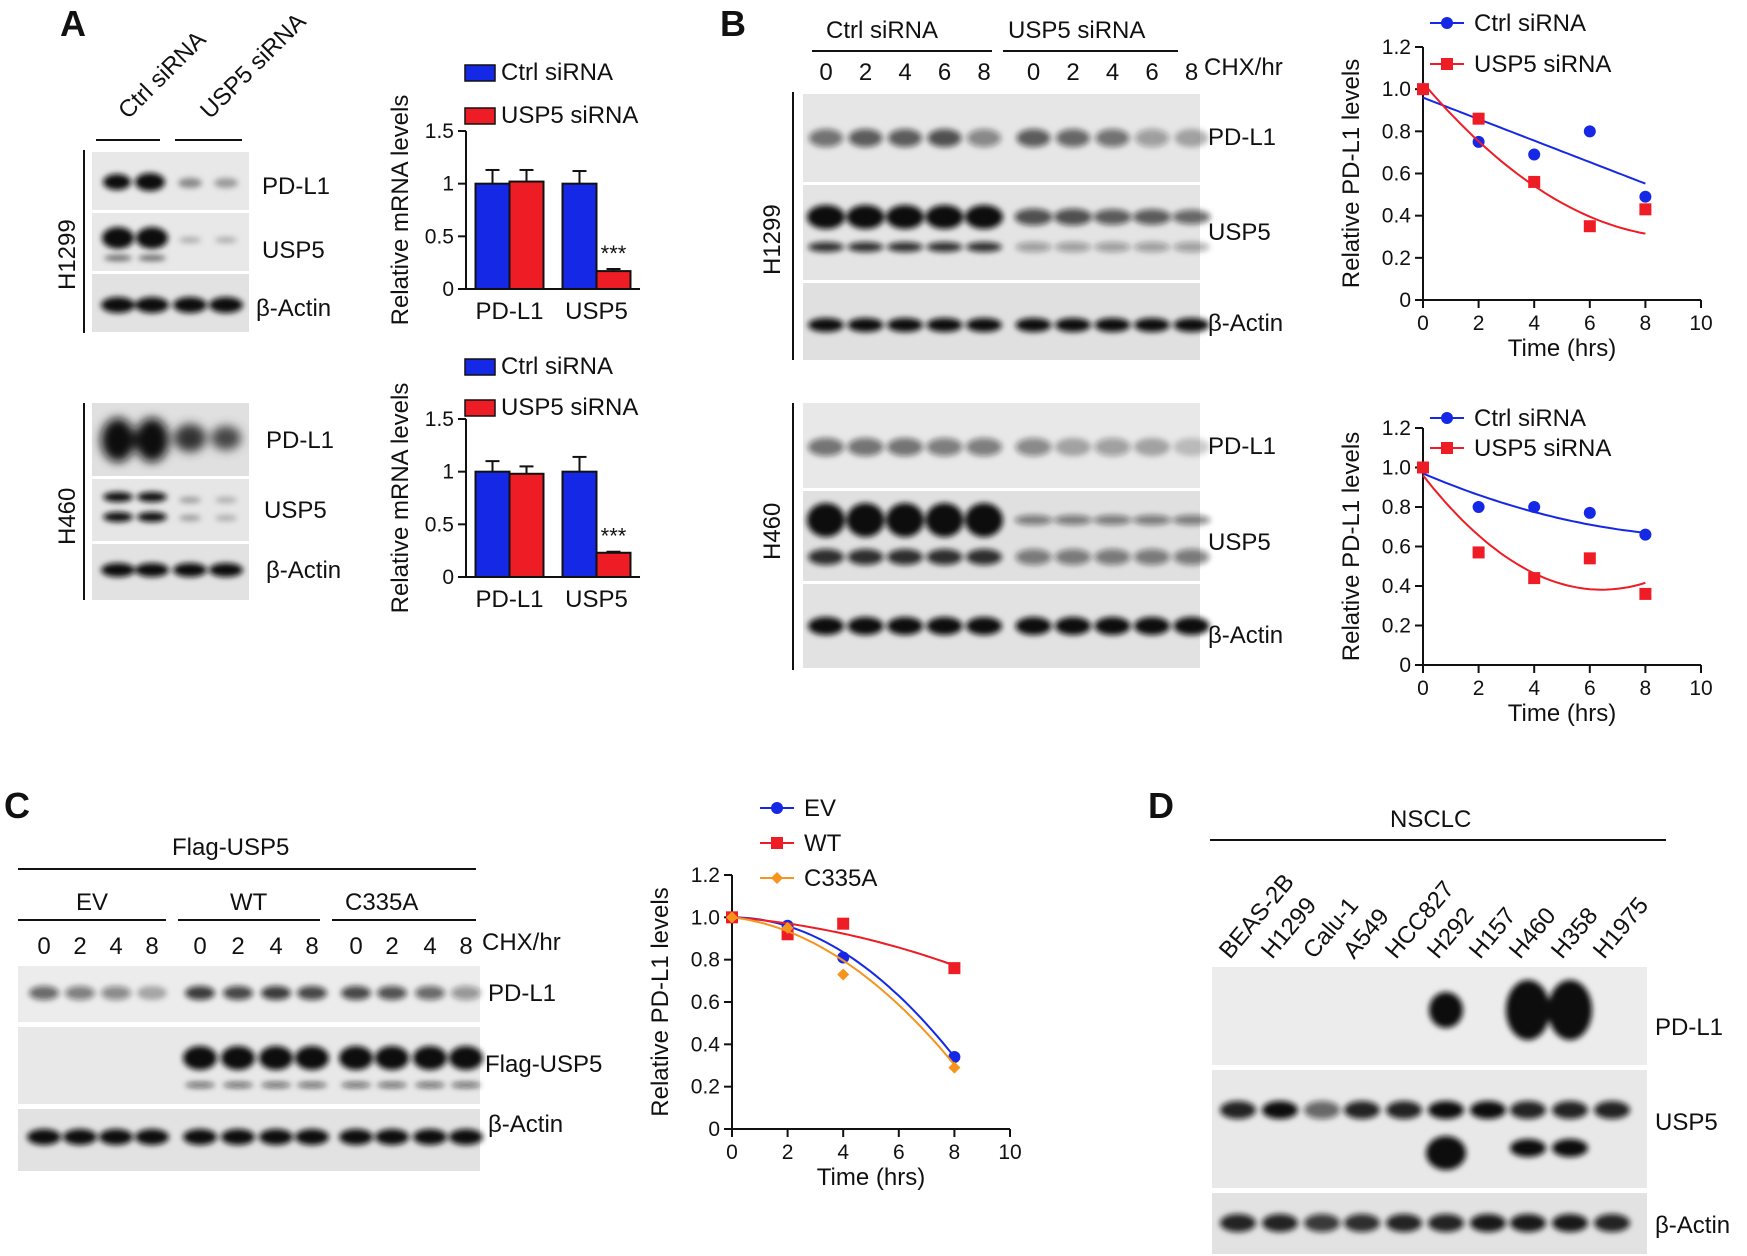  What do you see at coordinates (293, 250) in the screenshot?
I see `band-label-usp5-a1: USP5` at bounding box center [293, 250].